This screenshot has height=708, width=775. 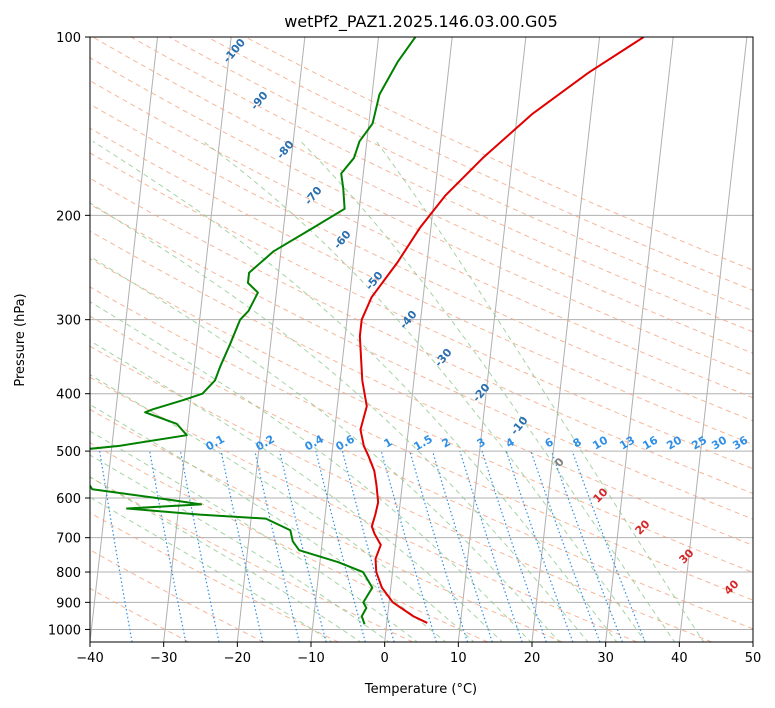 I want to click on dry-adiabat-label: -70, so click(x=313, y=196).